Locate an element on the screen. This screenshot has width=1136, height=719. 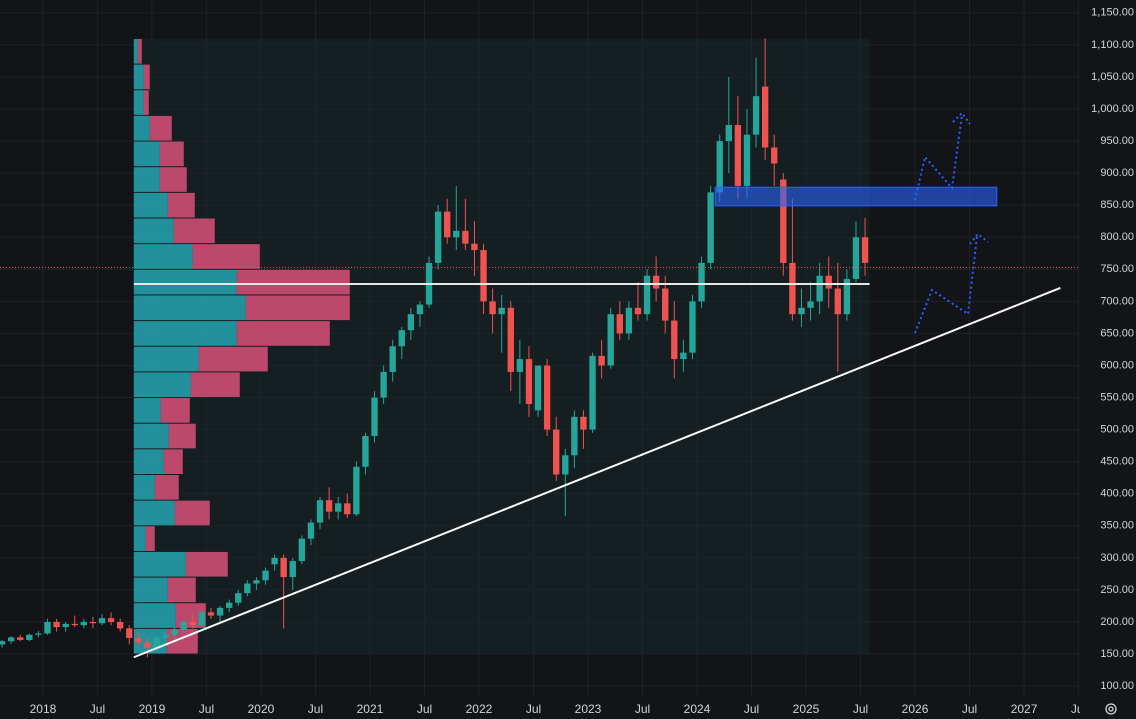
y-tick-label: 100.00 is located at coordinates (1117, 686).